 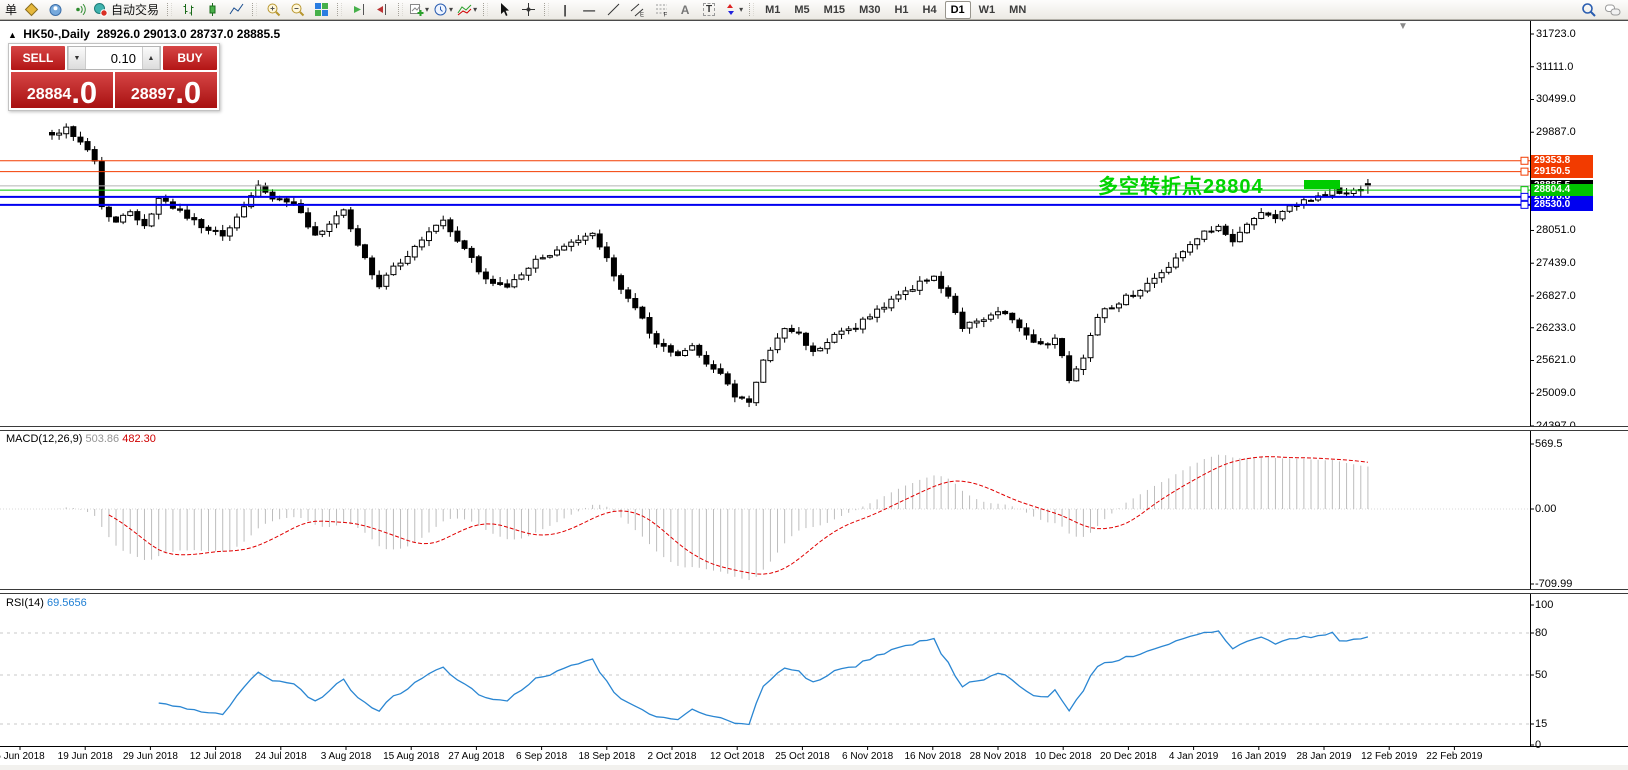 I want to click on search-button, so click(x=1589, y=10).